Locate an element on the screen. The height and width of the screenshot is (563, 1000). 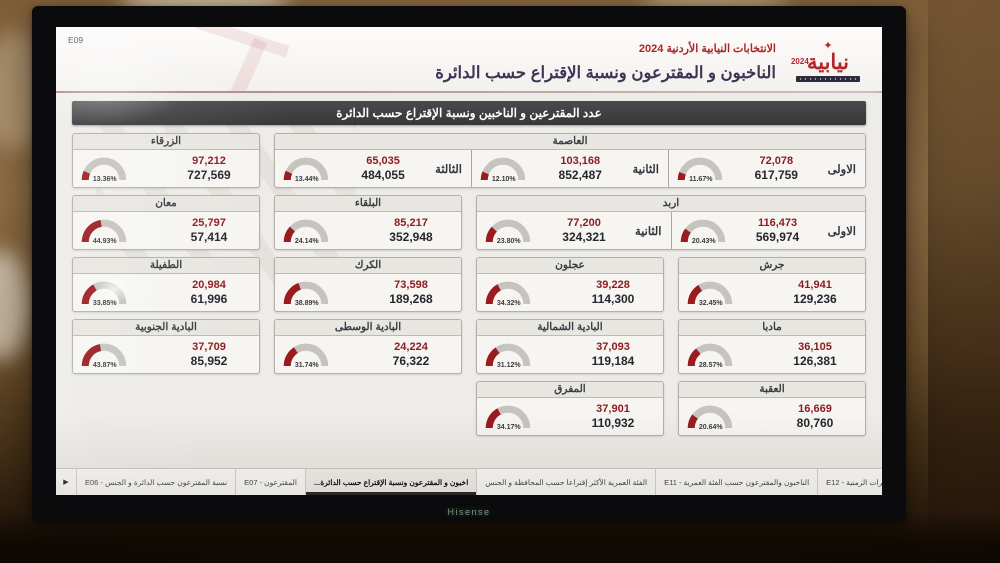
registered-count: 727,569 is located at coordinates (209, 174).